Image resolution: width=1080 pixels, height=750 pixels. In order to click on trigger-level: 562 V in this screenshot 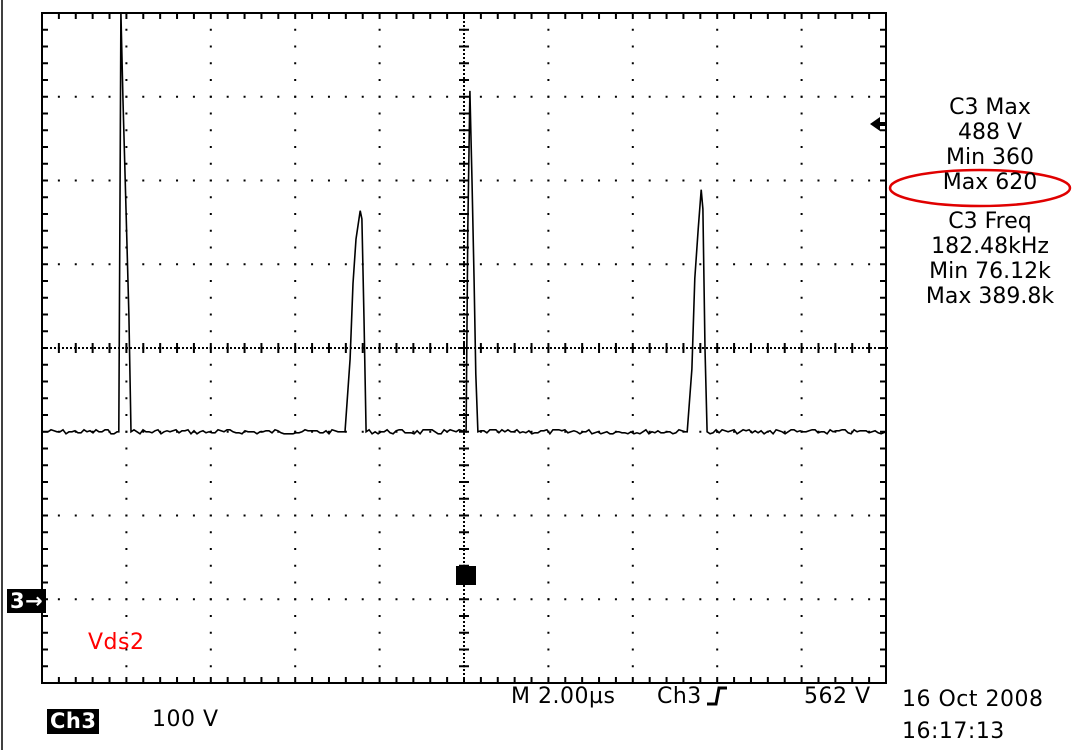, I will do `click(837, 696)`.